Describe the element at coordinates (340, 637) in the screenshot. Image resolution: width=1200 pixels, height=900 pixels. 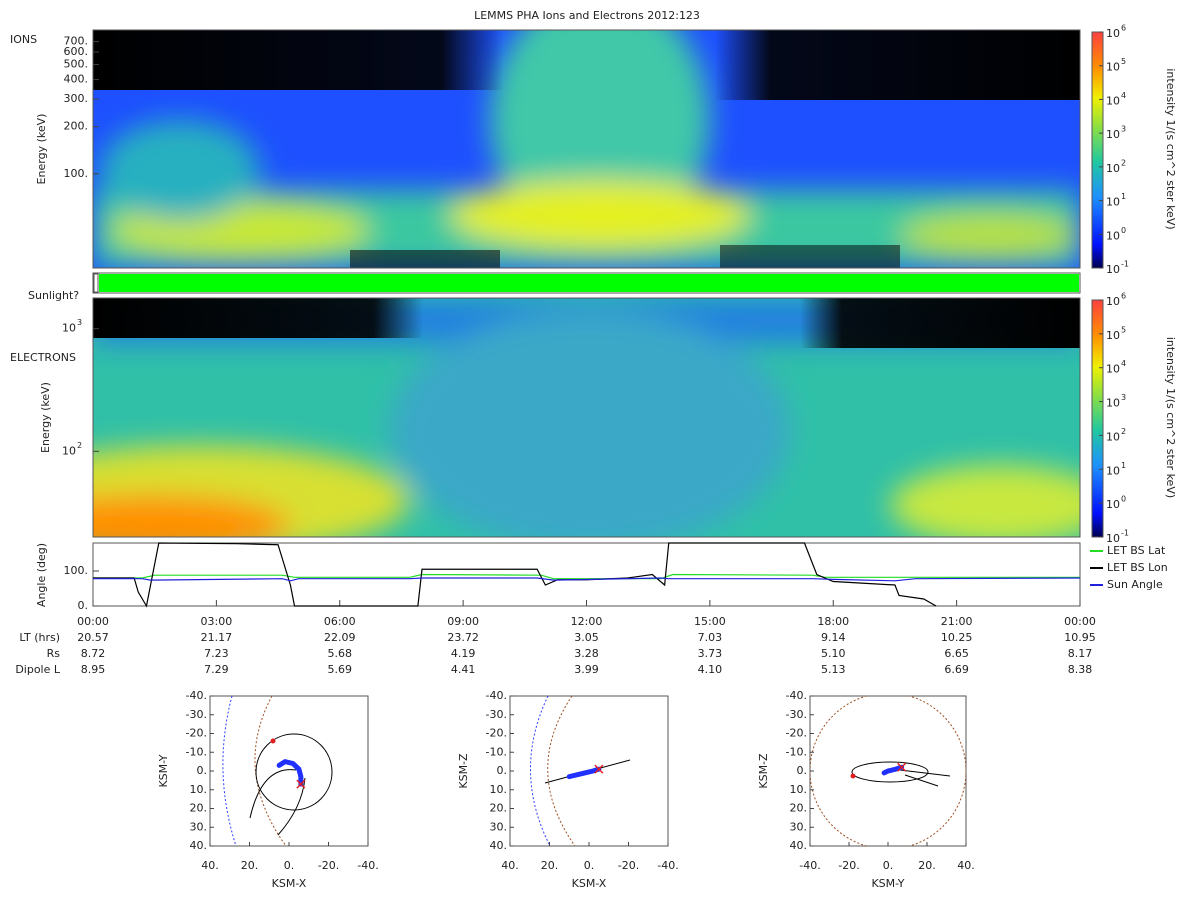
I see `ephemeris-value: 22.09` at that location.